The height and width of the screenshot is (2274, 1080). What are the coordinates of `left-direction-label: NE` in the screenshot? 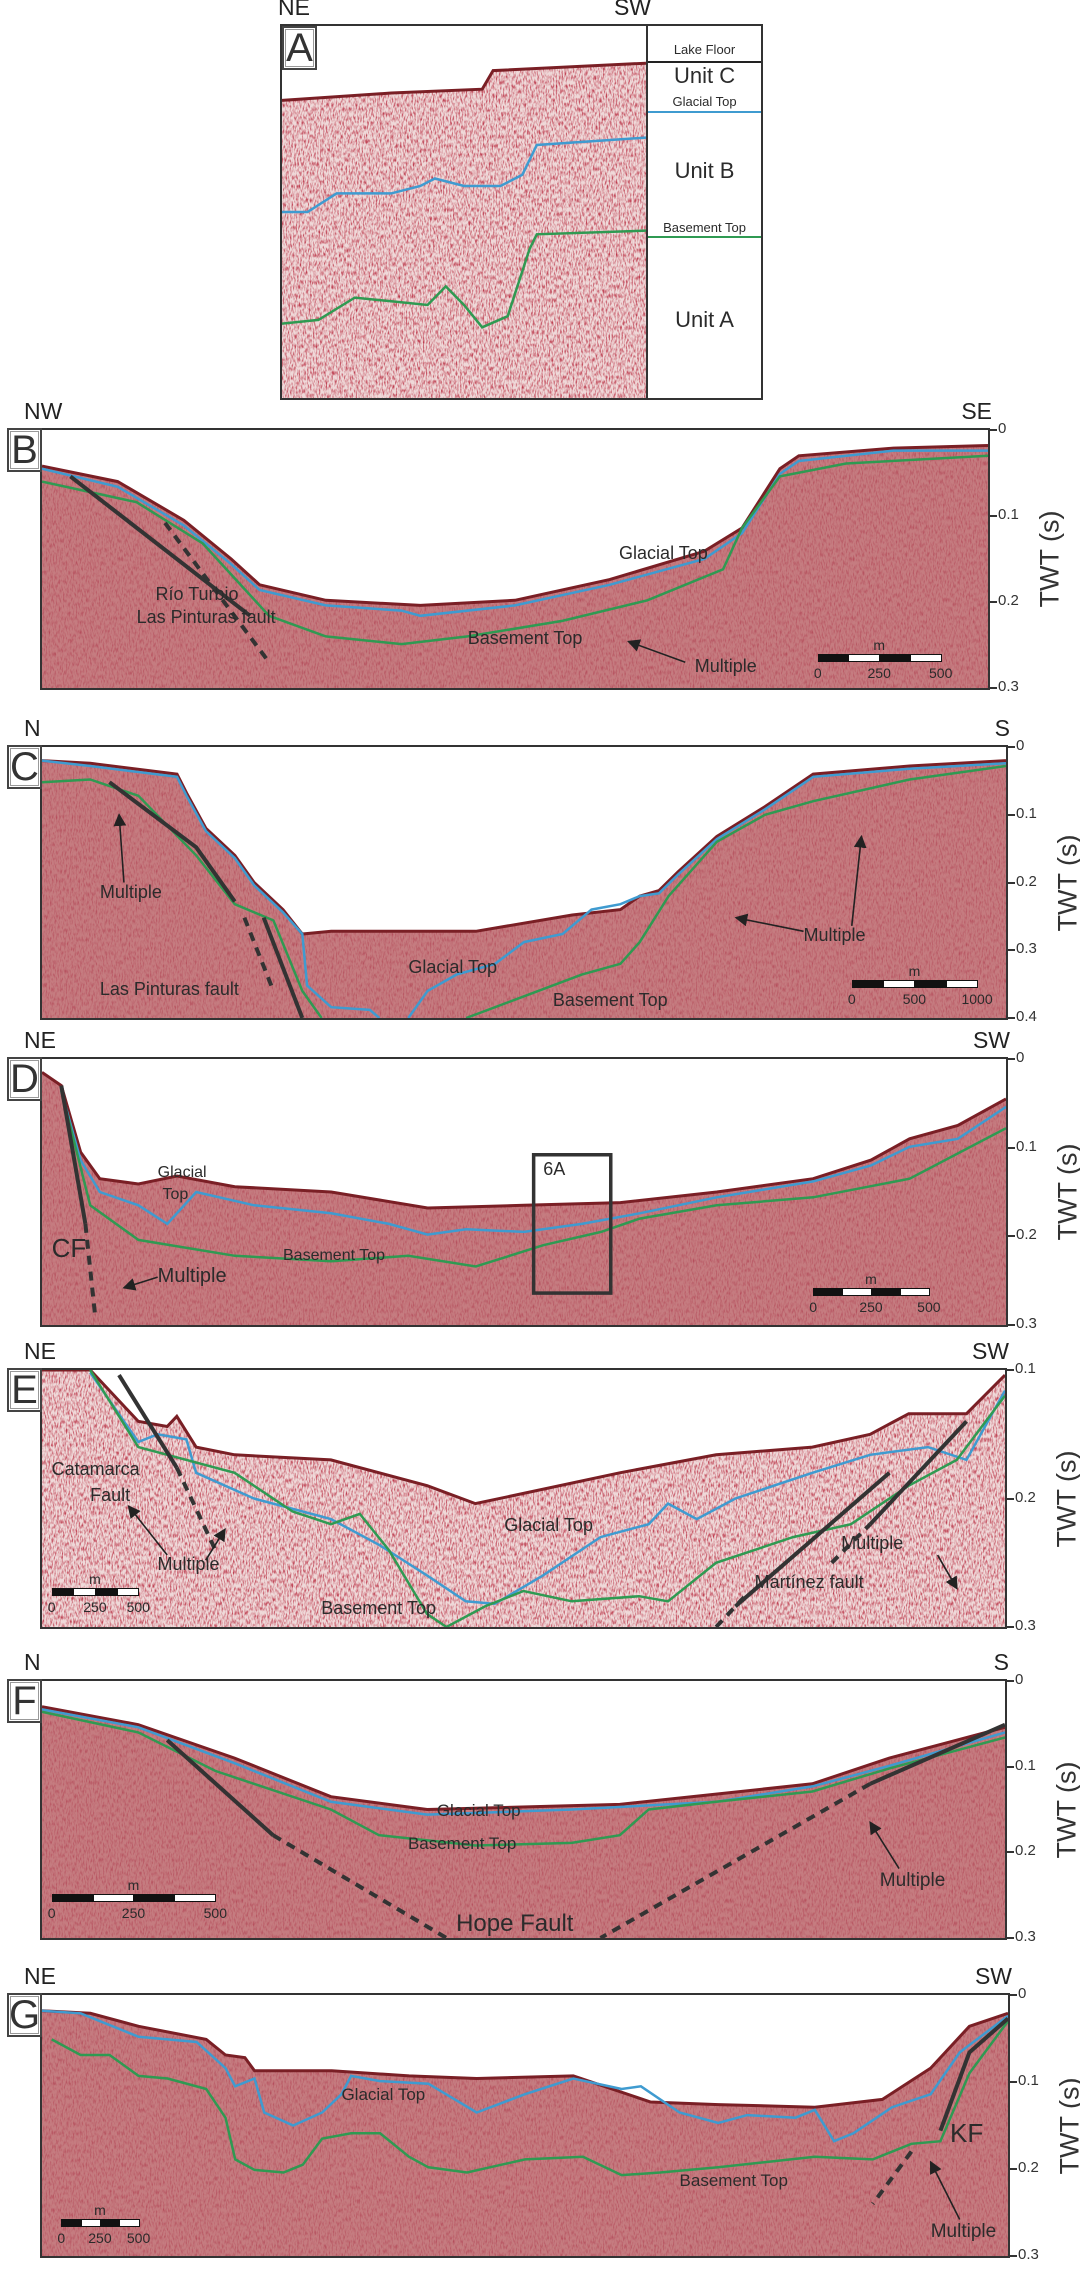 It's located at (40, 1040).